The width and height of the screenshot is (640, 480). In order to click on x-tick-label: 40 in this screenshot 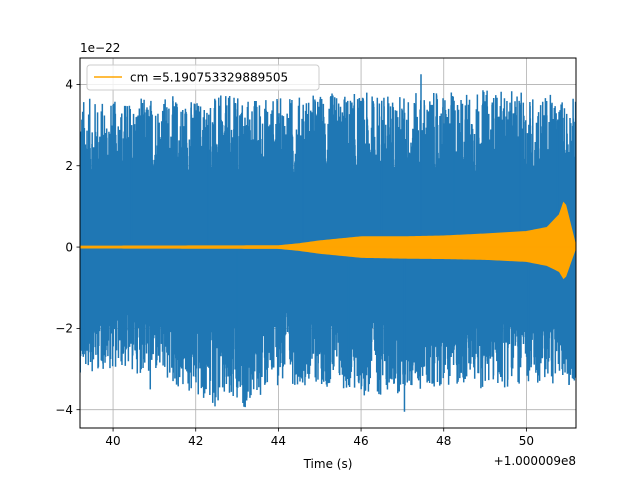, I will do `click(112, 441)`.